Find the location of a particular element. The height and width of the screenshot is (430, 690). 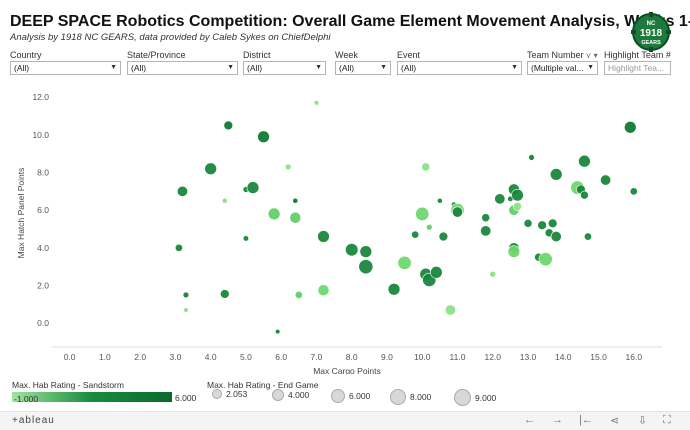

fullscreen-icon: ⛶ is located at coordinates (667, 420).